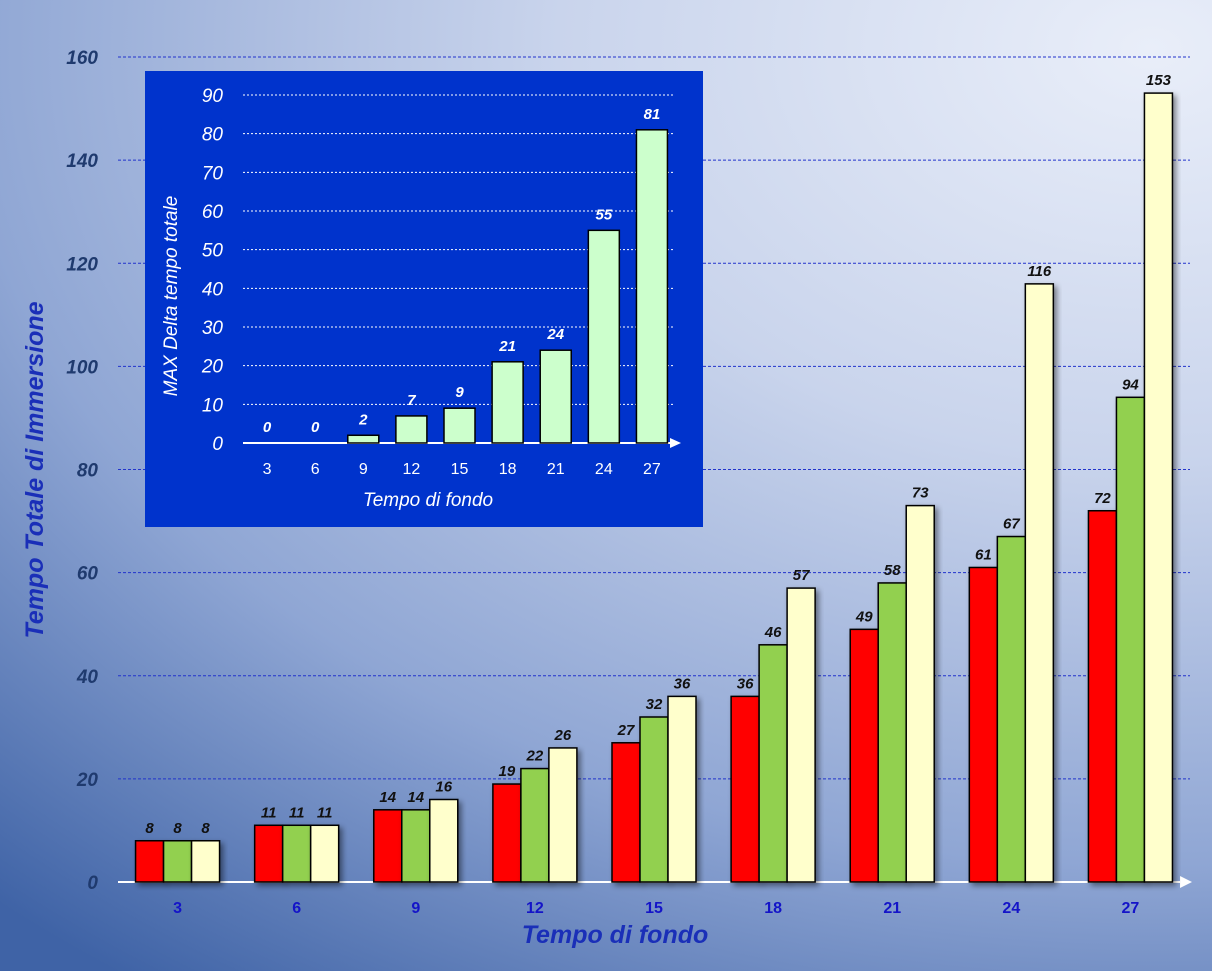 The image size is (1212, 971). What do you see at coordinates (87, 780) in the screenshot?
I see `main-y-tick-label: 20` at bounding box center [87, 780].